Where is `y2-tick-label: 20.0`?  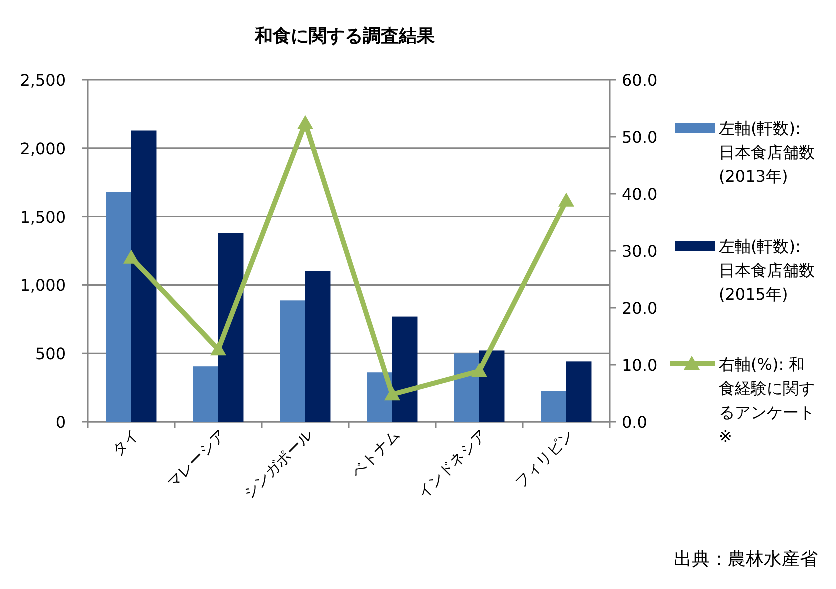 y2-tick-label: 20.0 is located at coordinates (640, 308).